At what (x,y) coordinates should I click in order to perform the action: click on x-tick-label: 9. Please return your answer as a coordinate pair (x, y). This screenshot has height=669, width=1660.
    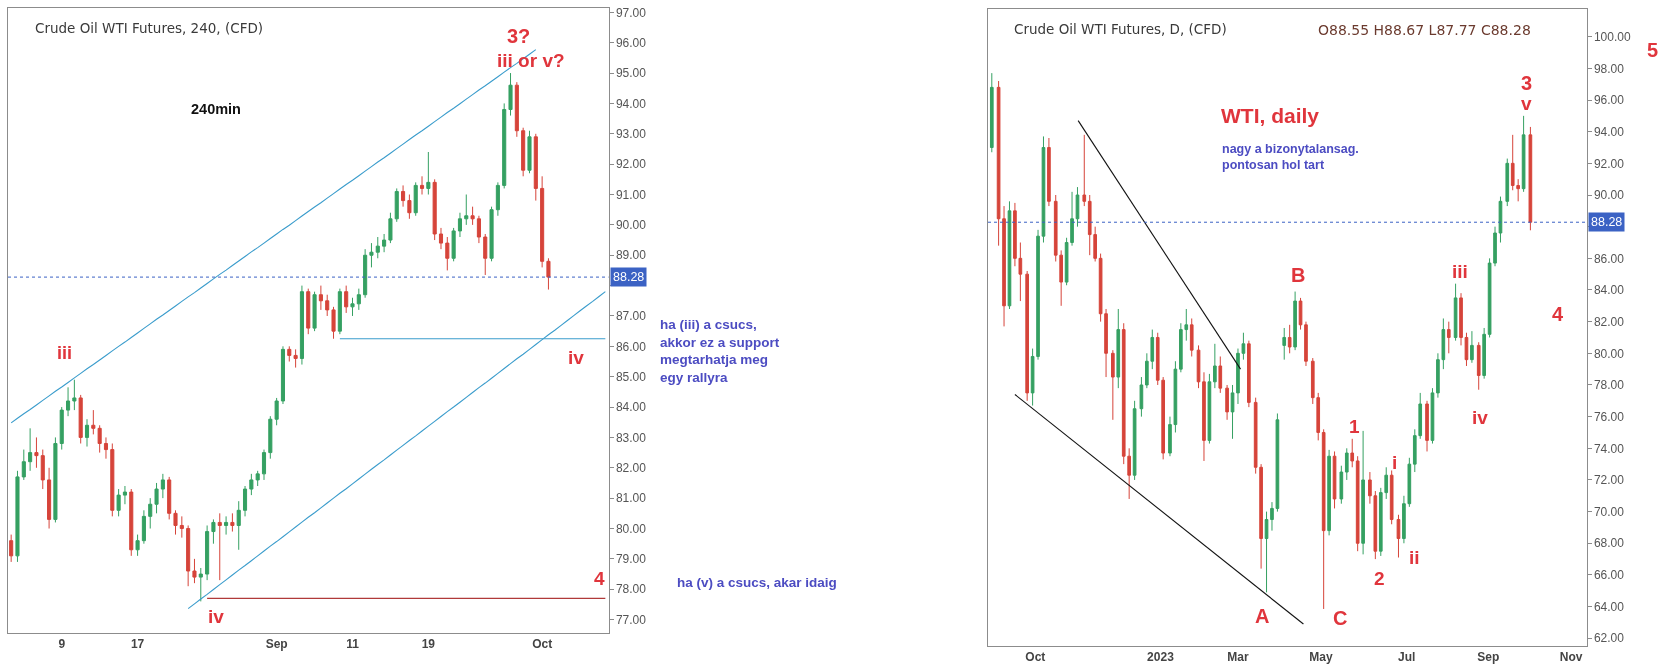
    Looking at the image, I should click on (62, 644).